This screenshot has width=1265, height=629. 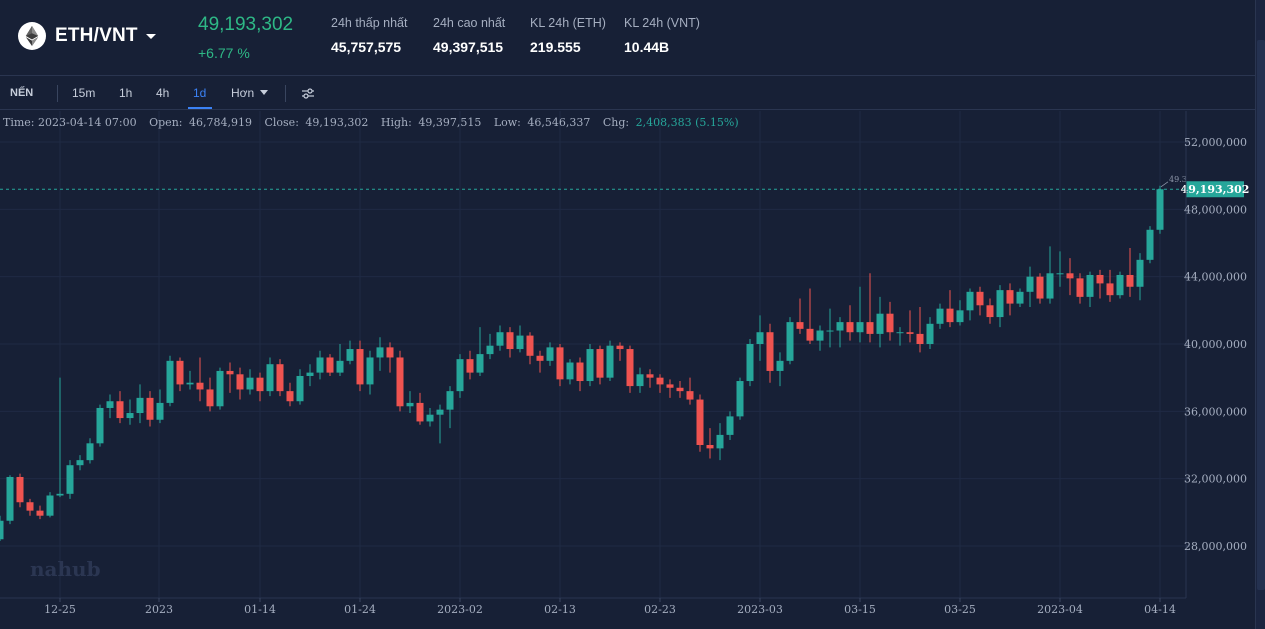 I want to click on ohlc-open: 46,784,919, so click(x=220, y=122).